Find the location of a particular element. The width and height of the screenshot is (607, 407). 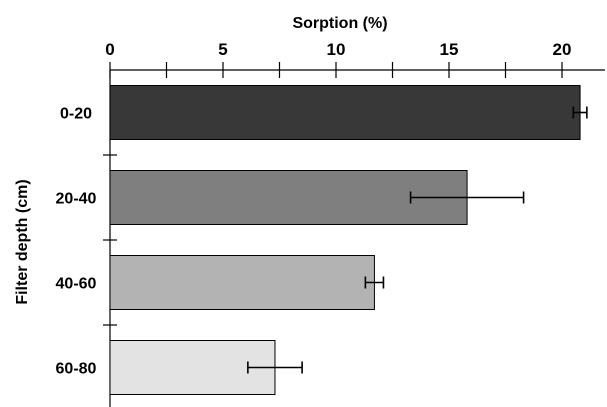

x-tick-label: 5 is located at coordinates (222, 49).